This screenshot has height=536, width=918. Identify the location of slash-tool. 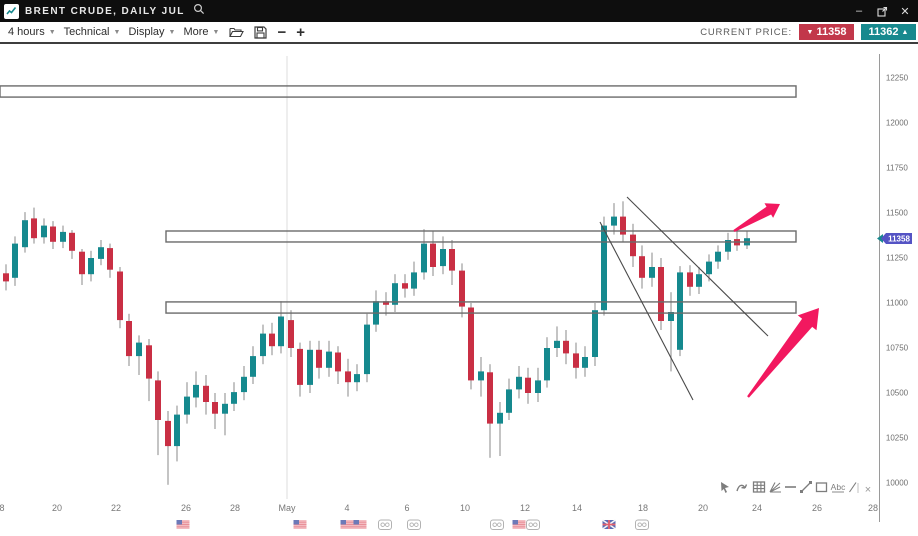
(853, 487).